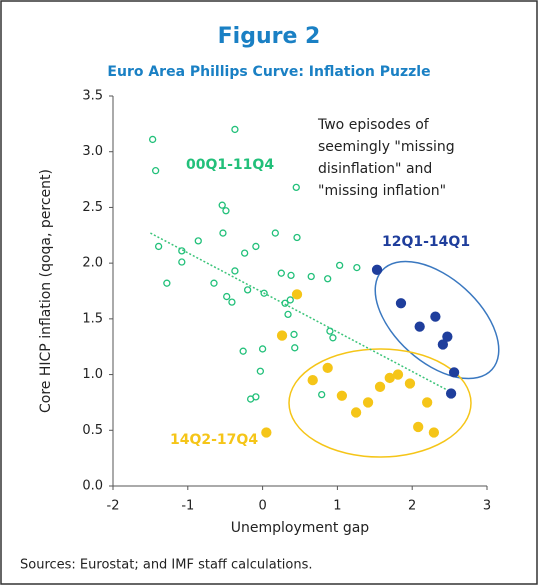 The width and height of the screenshot is (538, 585). I want to click on y-tick-label: 1.0, so click(92, 374).